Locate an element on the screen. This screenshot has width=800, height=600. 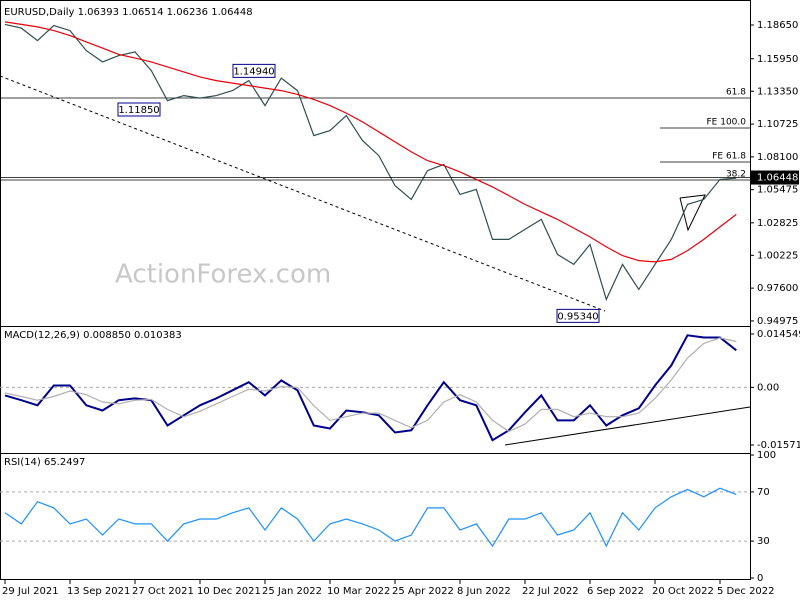
flag-pattern is located at coordinates (692, 213).